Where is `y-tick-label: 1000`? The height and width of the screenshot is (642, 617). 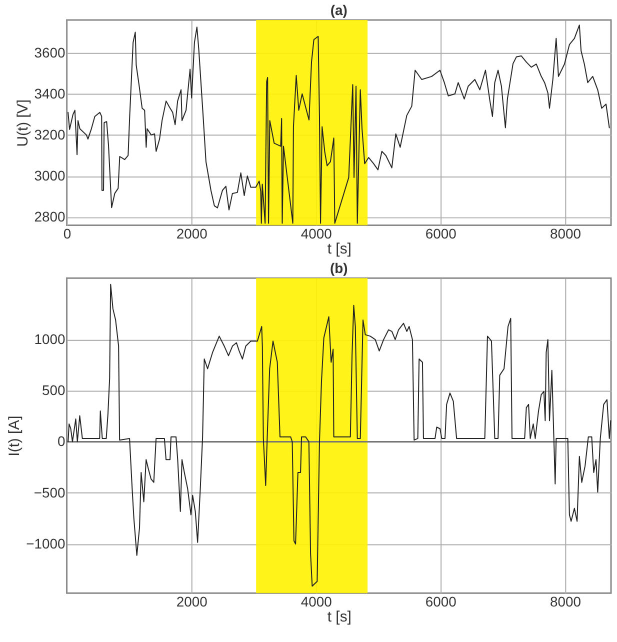
y-tick-label: 1000 is located at coordinates (50, 338).